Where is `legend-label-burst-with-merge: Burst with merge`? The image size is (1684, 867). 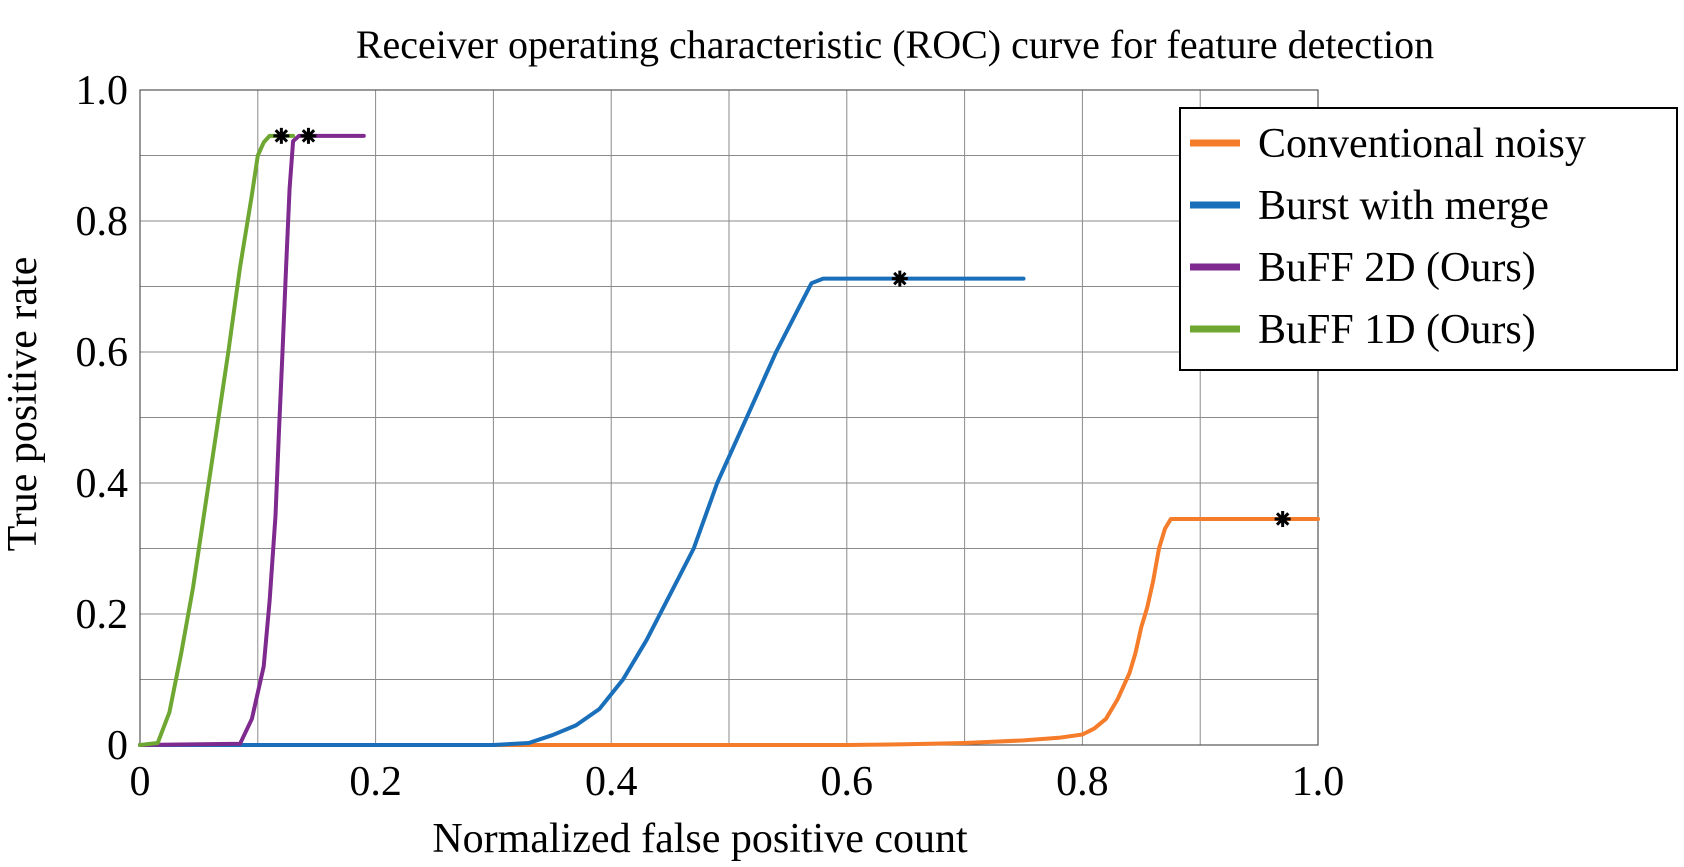 legend-label-burst-with-merge: Burst with merge is located at coordinates (1403, 206).